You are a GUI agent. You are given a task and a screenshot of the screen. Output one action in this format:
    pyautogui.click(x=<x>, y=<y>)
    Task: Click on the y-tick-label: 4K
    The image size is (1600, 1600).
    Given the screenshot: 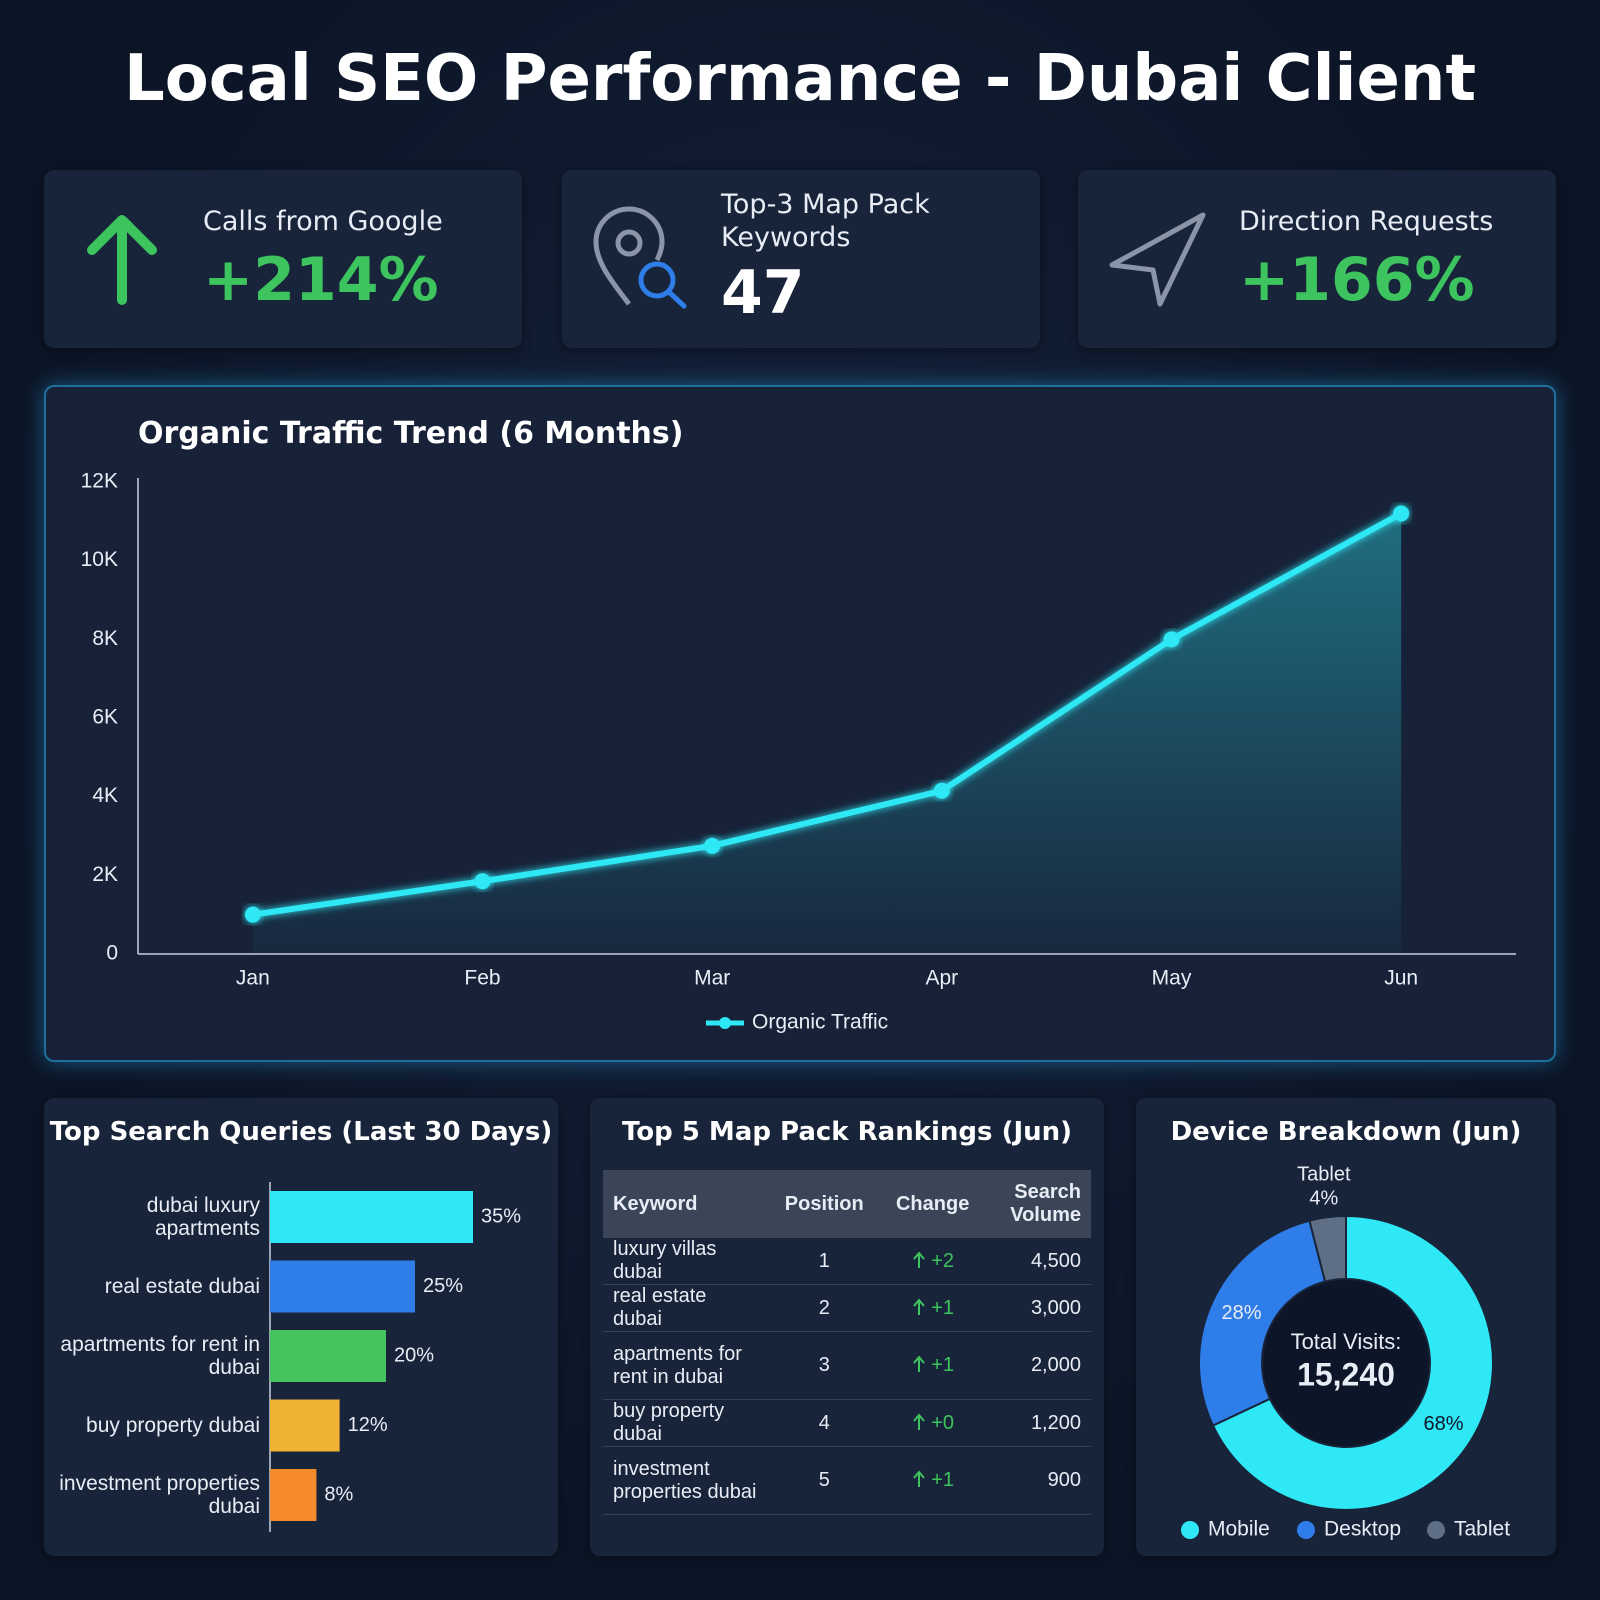 What is the action you would take?
    pyautogui.click(x=105, y=795)
    